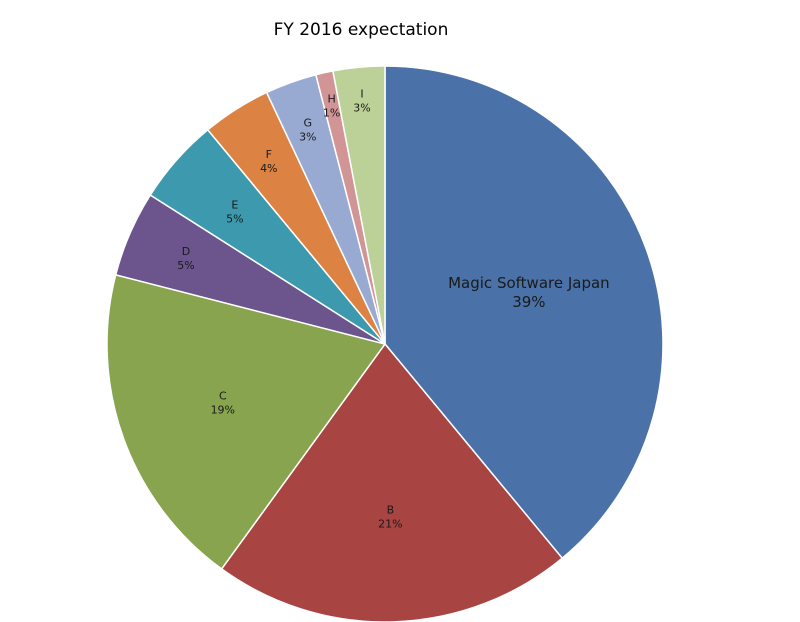 The image size is (800, 622). What do you see at coordinates (361, 107) in the screenshot?
I see `slice-value-i: 3%` at bounding box center [361, 107].